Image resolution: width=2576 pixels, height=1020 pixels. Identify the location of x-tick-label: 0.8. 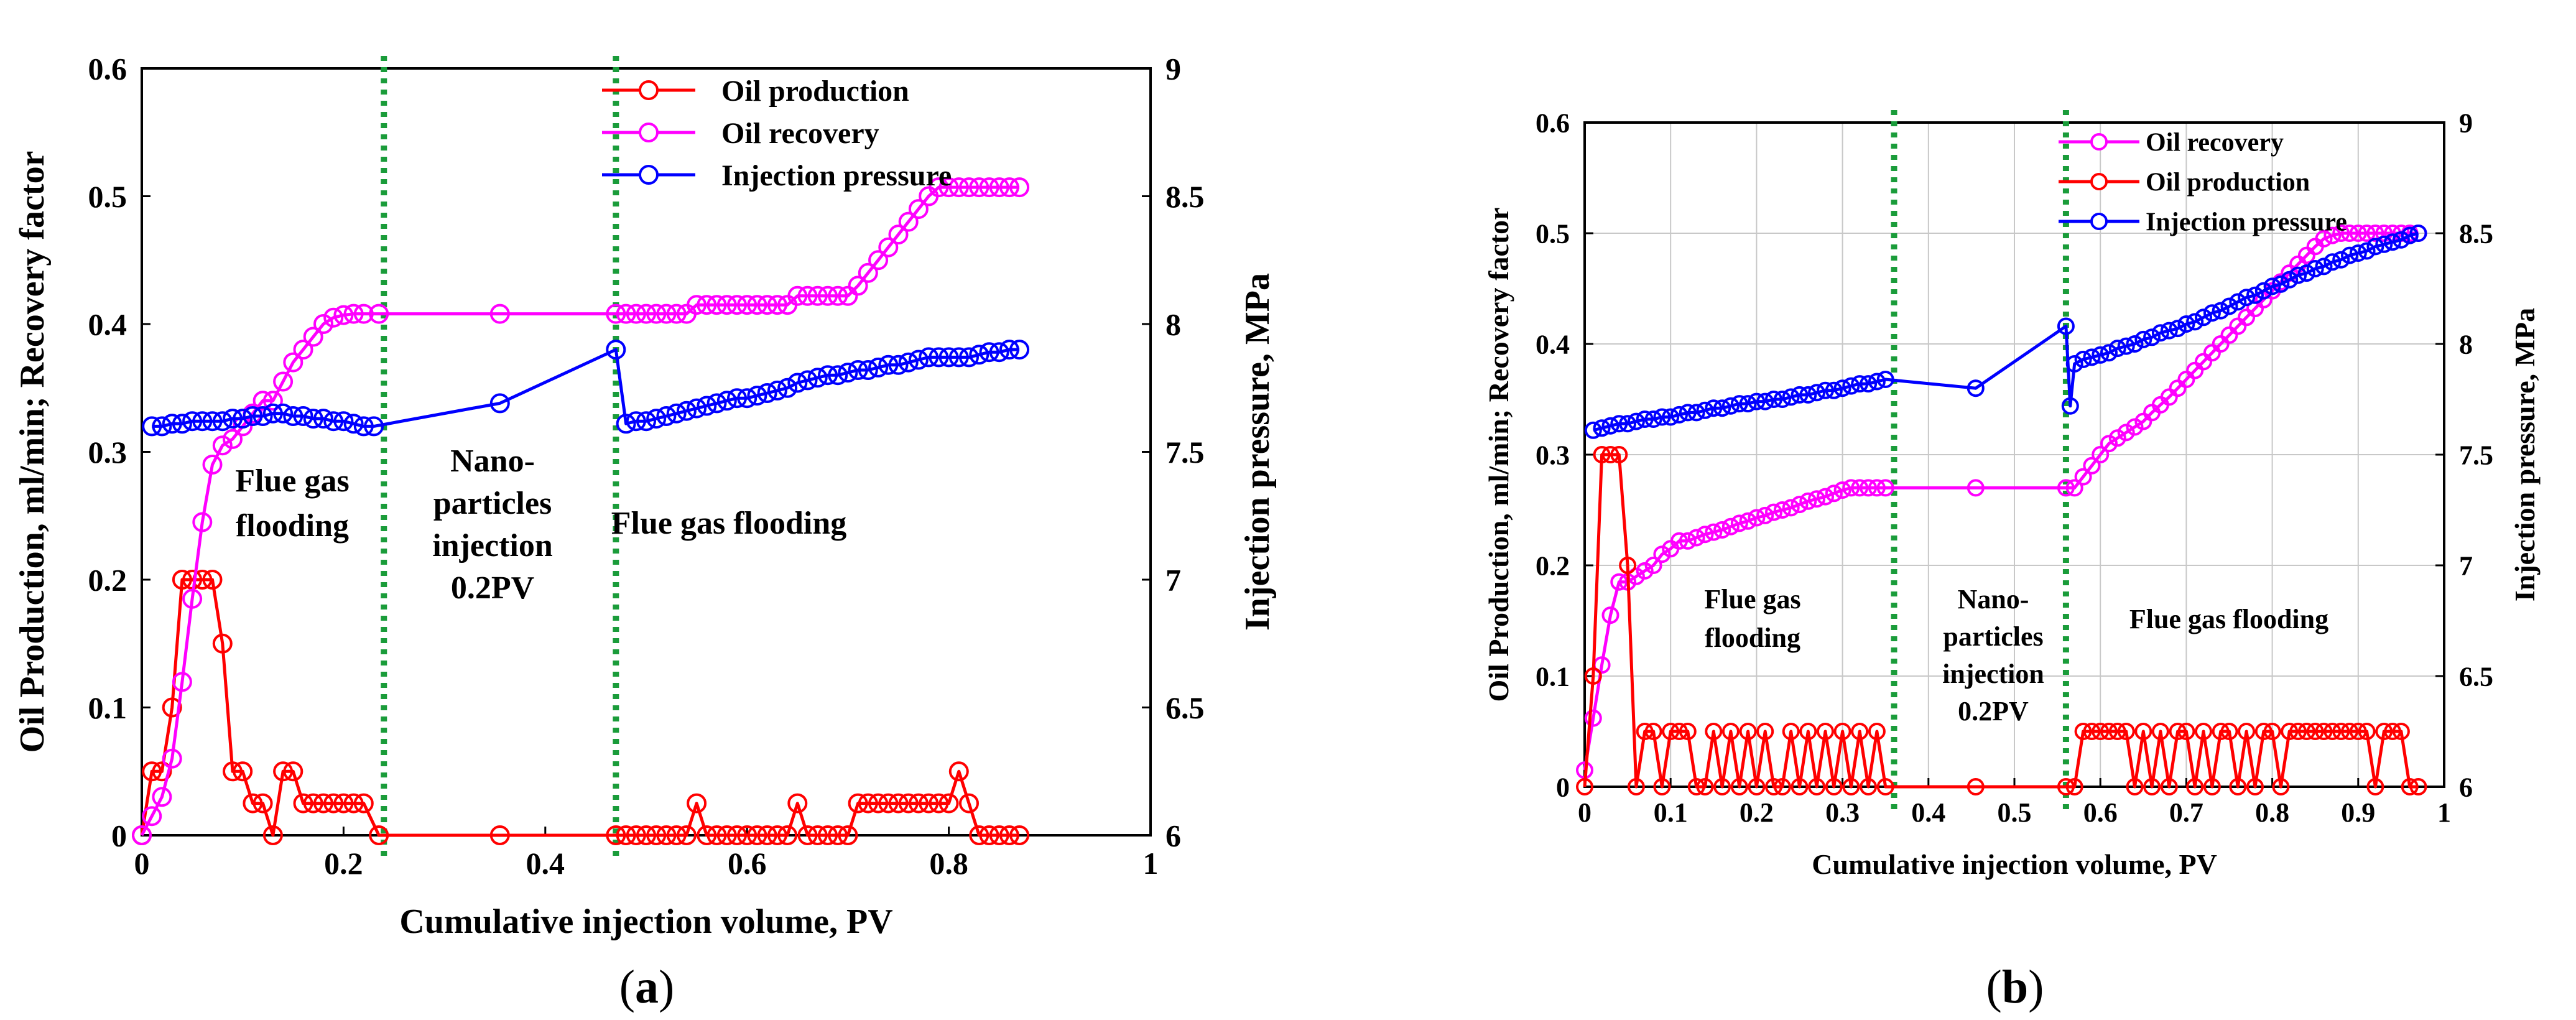
(949, 864).